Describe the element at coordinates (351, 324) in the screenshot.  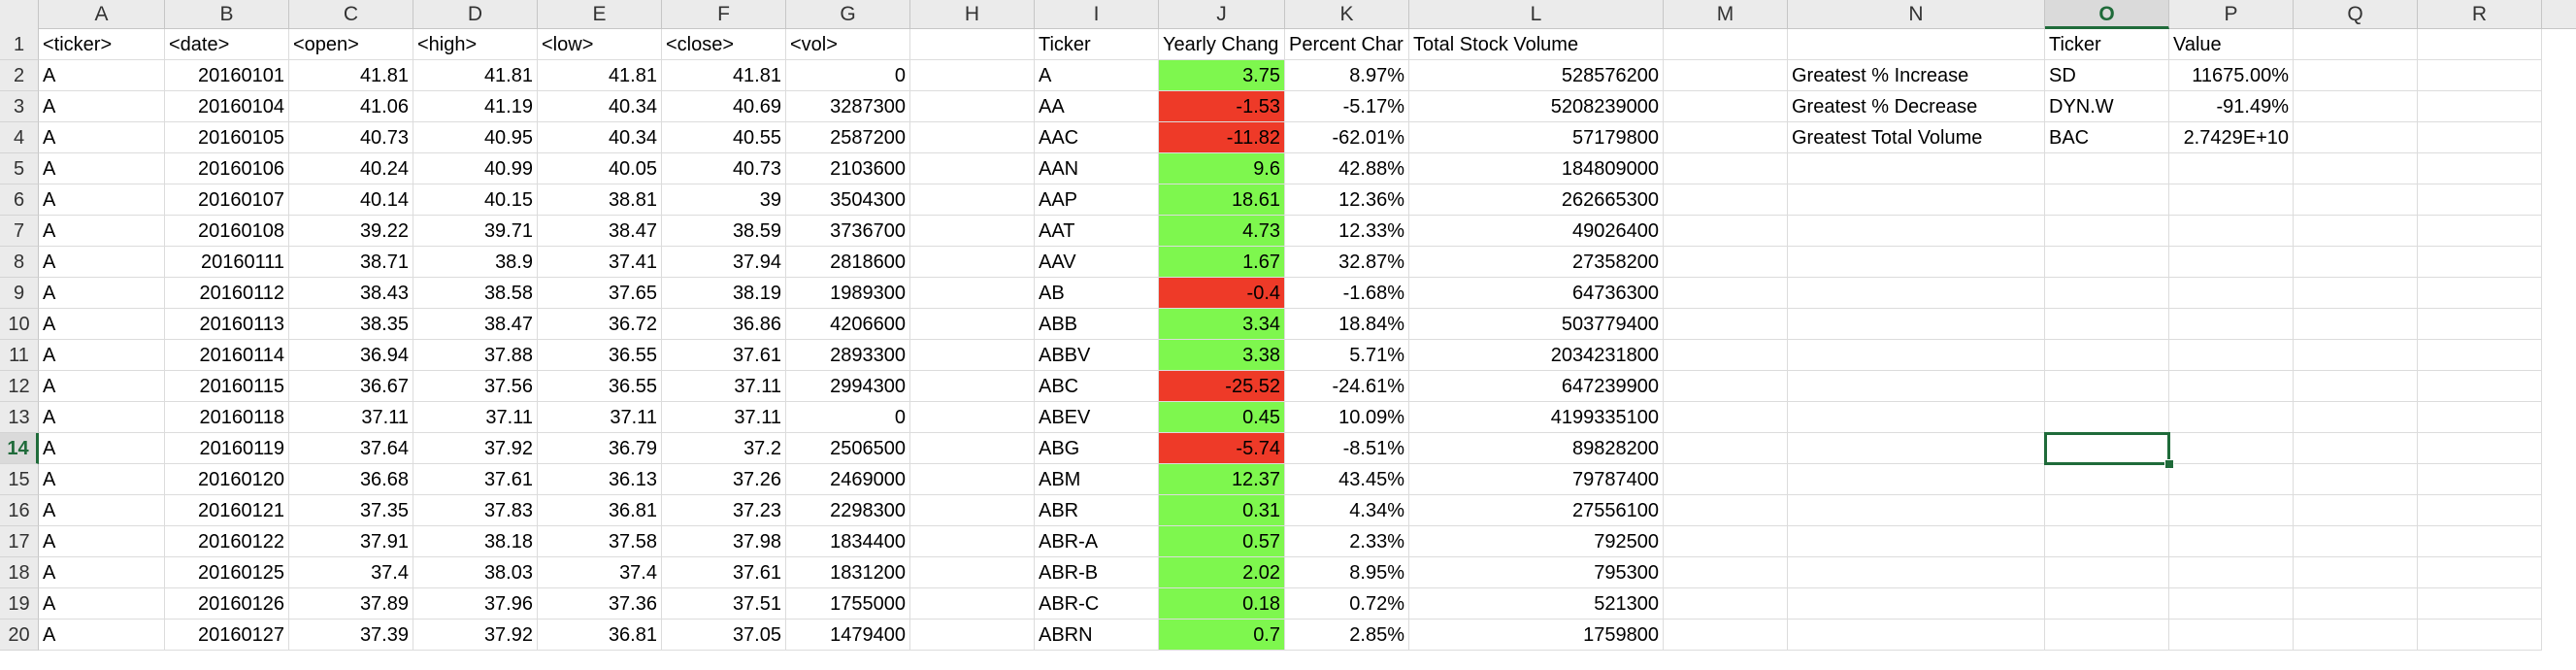
I see `cell-c10: 38.35` at that location.